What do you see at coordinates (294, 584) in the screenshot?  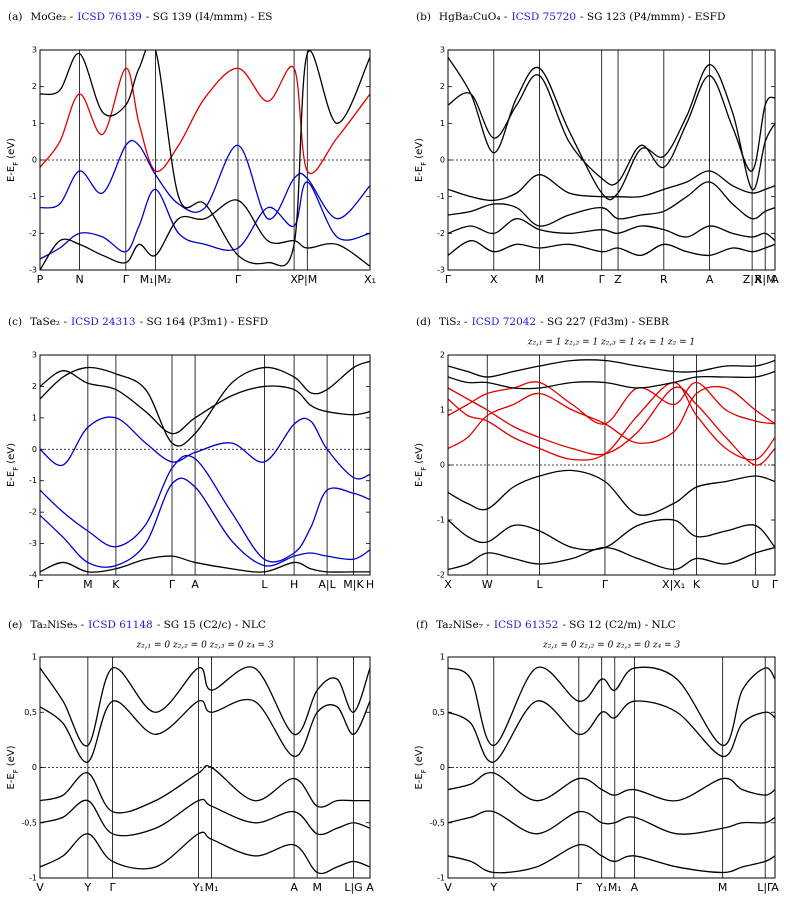 I see `x-tick-label: H` at bounding box center [294, 584].